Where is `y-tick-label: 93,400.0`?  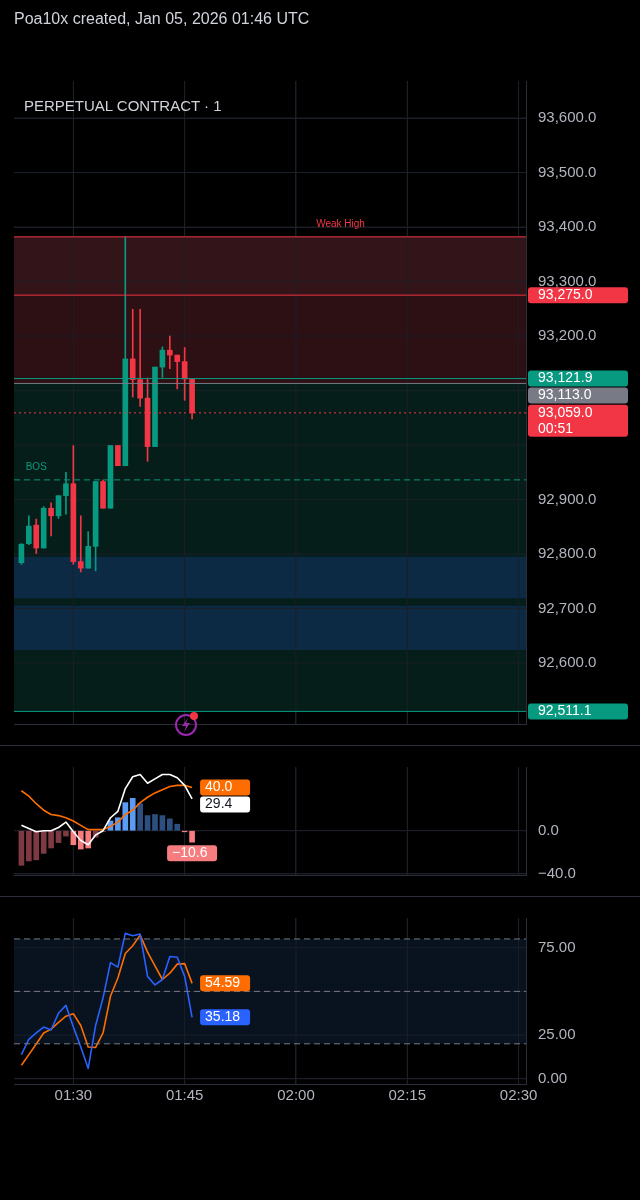 y-tick-label: 93,400.0 is located at coordinates (567, 226).